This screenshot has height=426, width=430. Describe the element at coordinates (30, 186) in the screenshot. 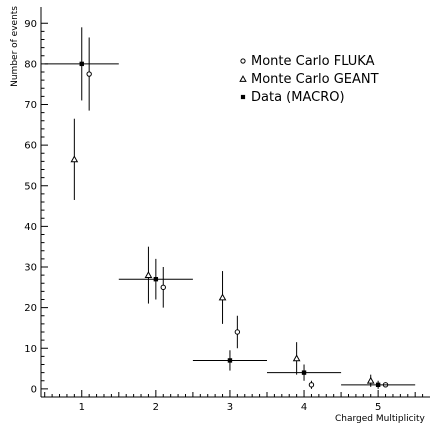

I see `y-tick-label: 50` at that location.